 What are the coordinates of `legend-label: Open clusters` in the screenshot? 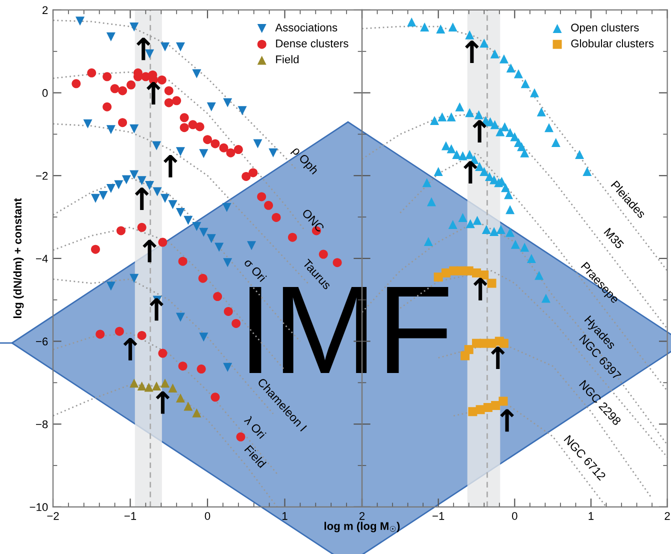 It's located at (605, 28).